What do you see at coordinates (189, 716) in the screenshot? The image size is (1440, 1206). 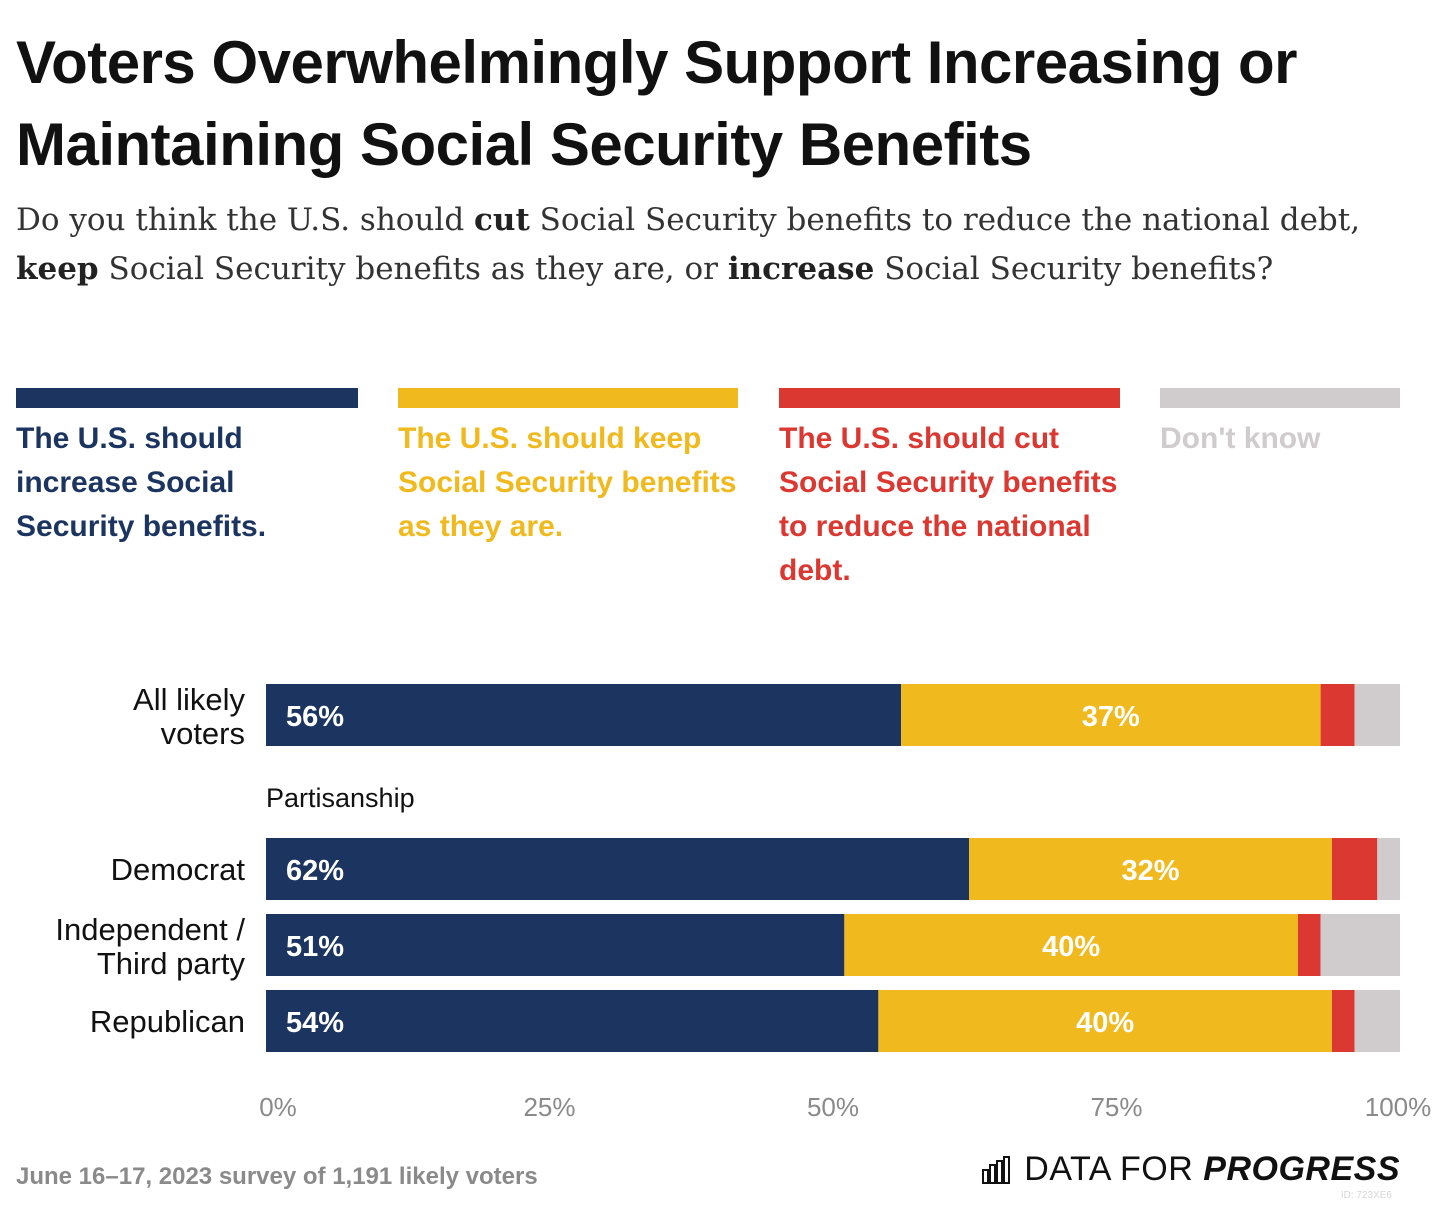 I see `category-label-all-likely-voters: All likely voters` at bounding box center [189, 716].